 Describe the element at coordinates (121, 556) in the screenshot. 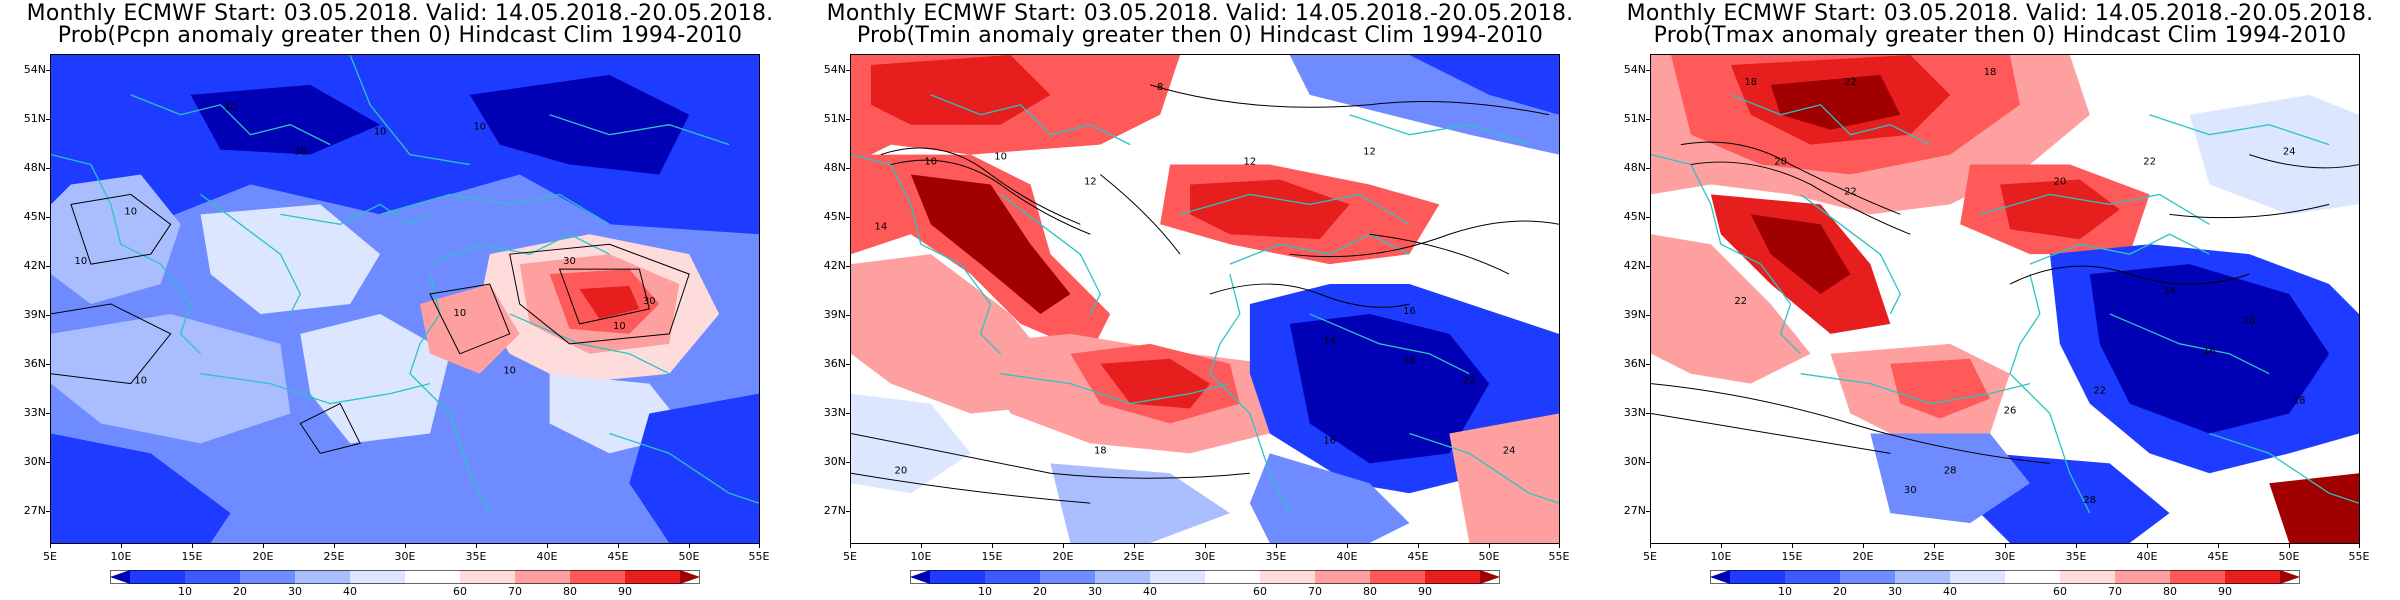

I see `lon-tick: 10E` at that location.